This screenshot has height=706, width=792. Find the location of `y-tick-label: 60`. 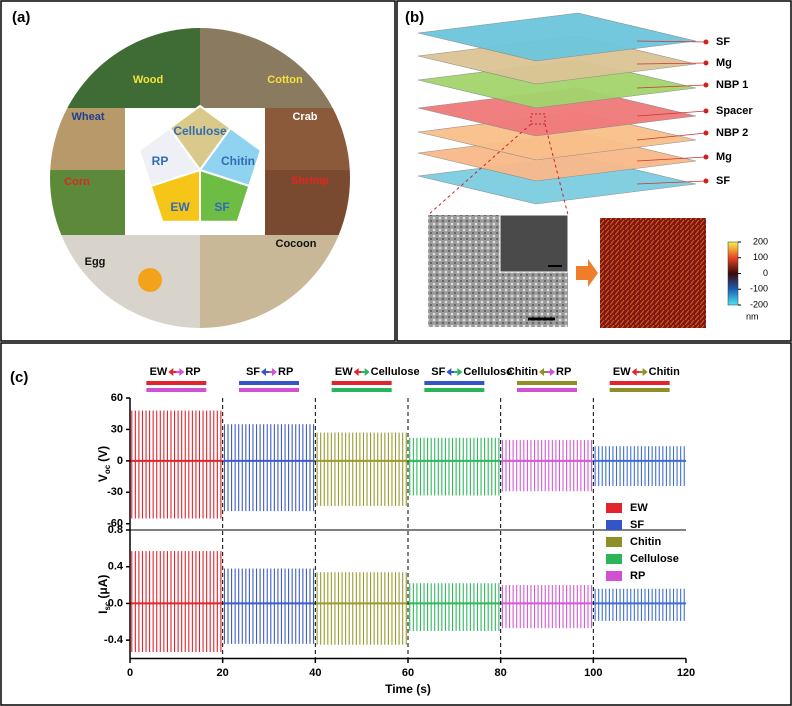

y-tick-label: 60 is located at coordinates (117, 398).